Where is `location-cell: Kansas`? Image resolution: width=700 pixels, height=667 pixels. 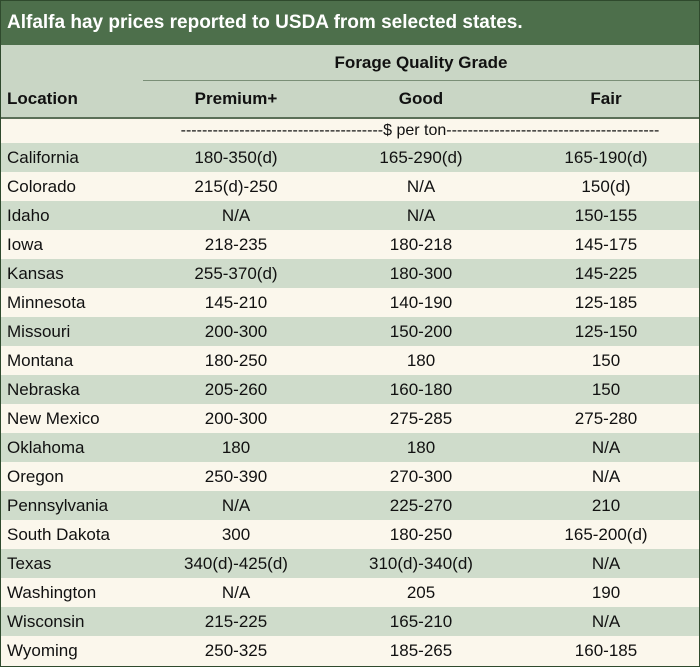
location-cell: Kansas is located at coordinates (35, 273).